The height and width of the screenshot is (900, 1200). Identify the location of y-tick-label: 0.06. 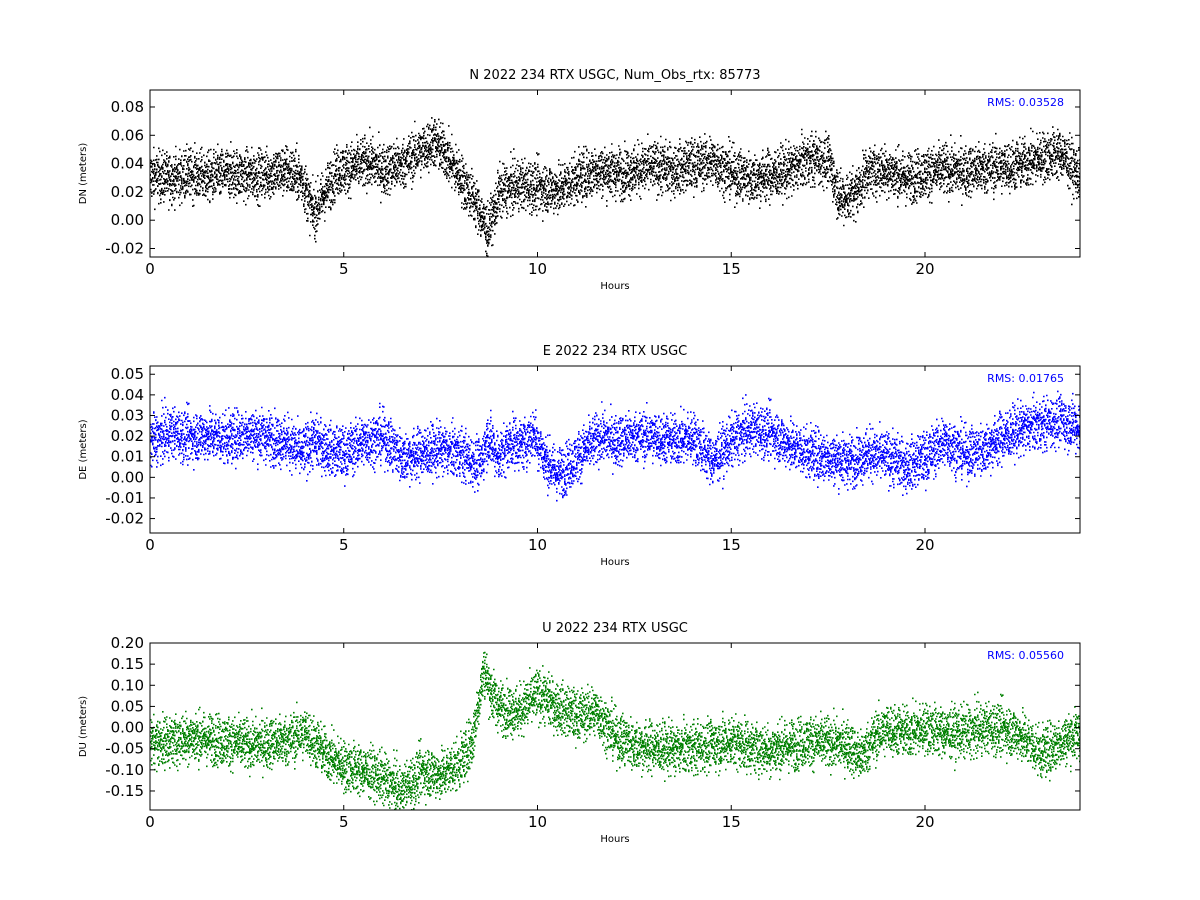
(127, 135).